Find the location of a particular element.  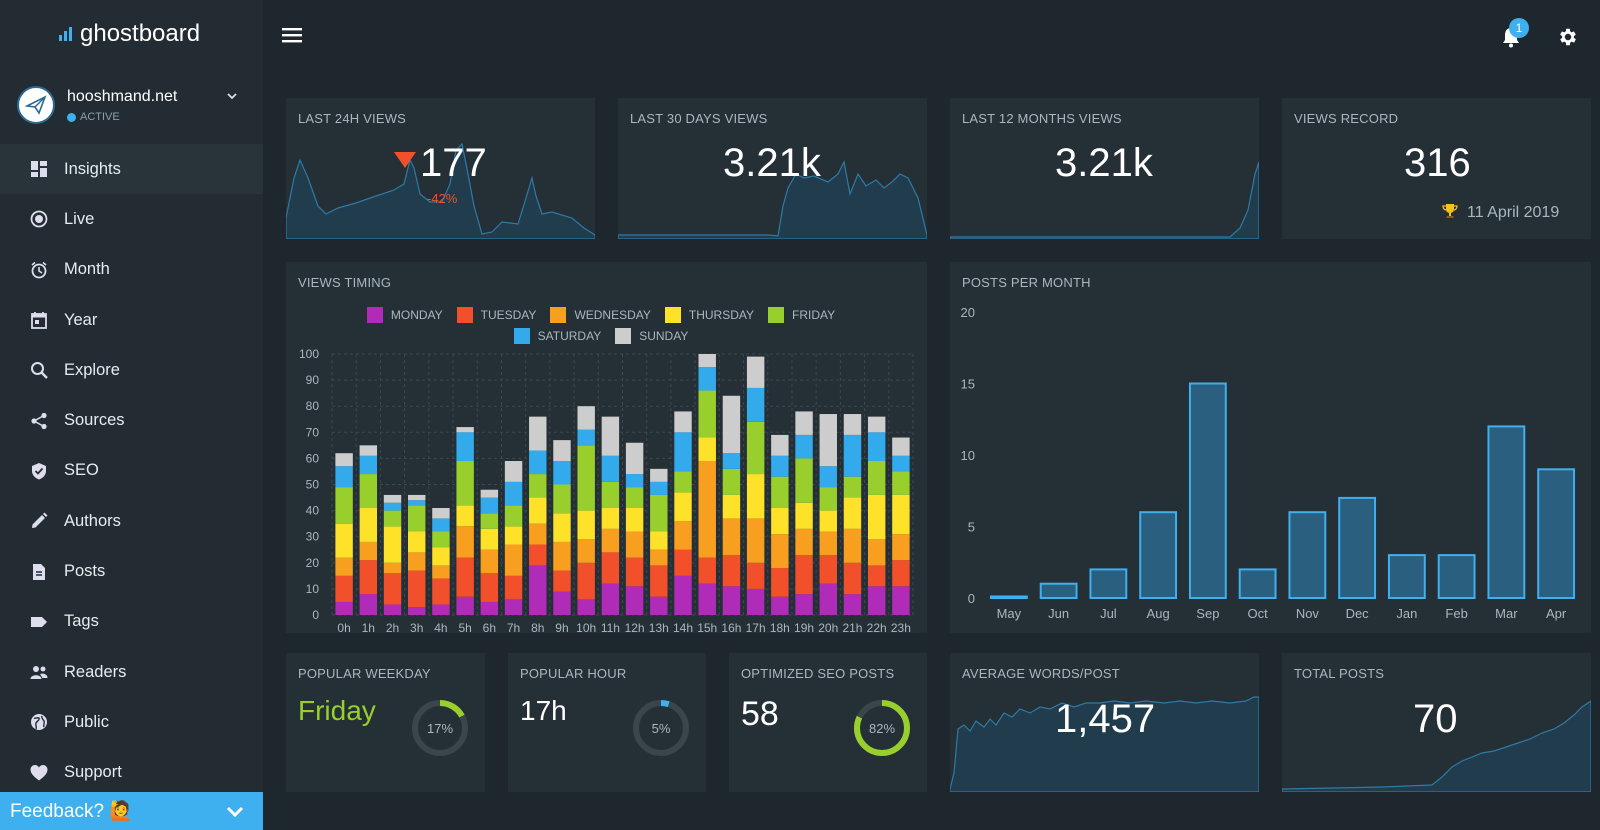

bar-segment-wednesday-18h is located at coordinates (780, 551).